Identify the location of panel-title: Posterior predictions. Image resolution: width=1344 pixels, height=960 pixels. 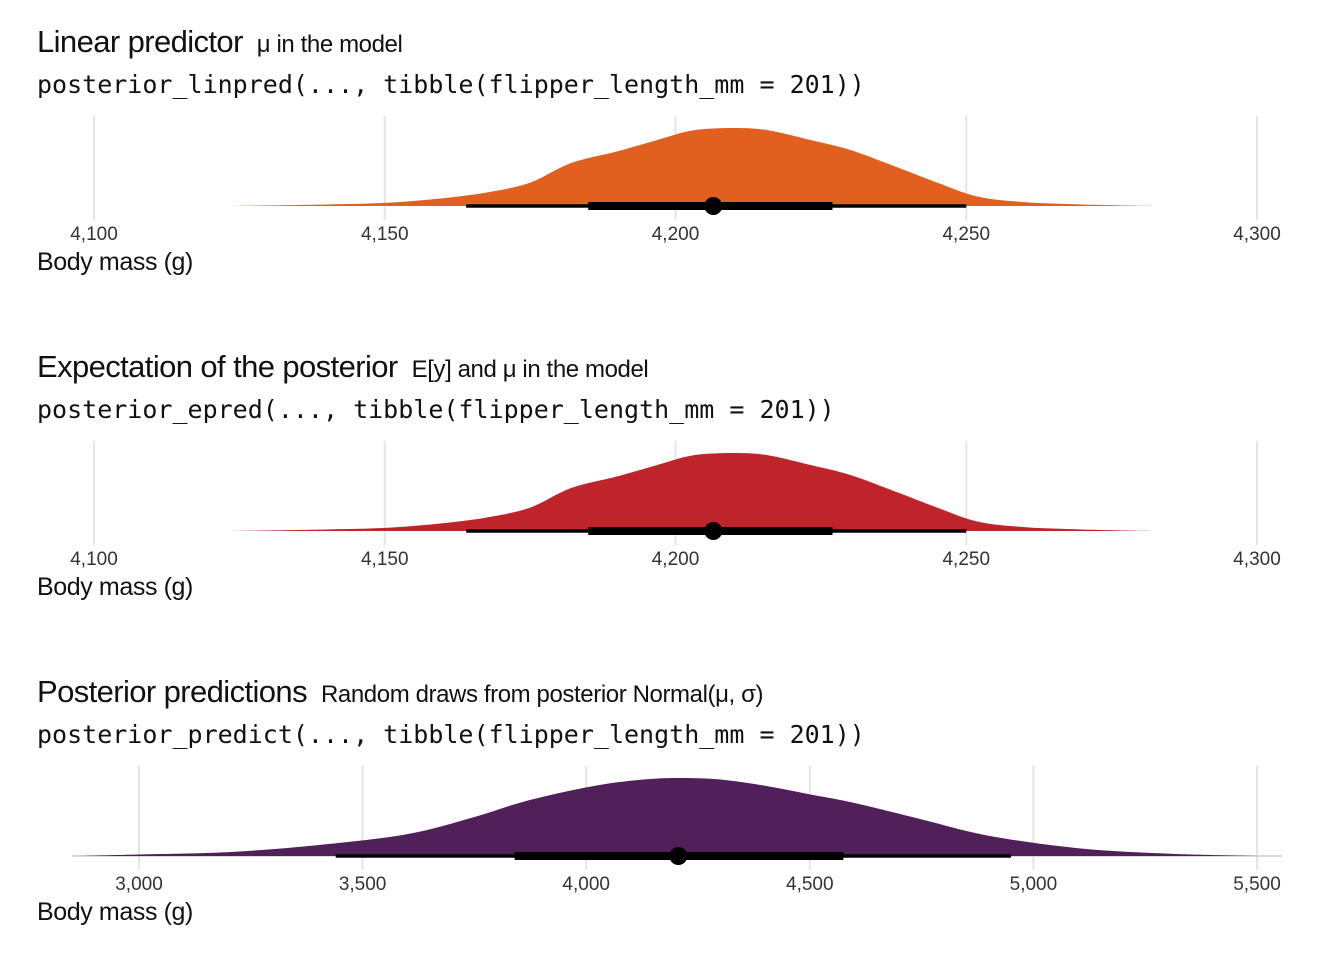
(172, 691).